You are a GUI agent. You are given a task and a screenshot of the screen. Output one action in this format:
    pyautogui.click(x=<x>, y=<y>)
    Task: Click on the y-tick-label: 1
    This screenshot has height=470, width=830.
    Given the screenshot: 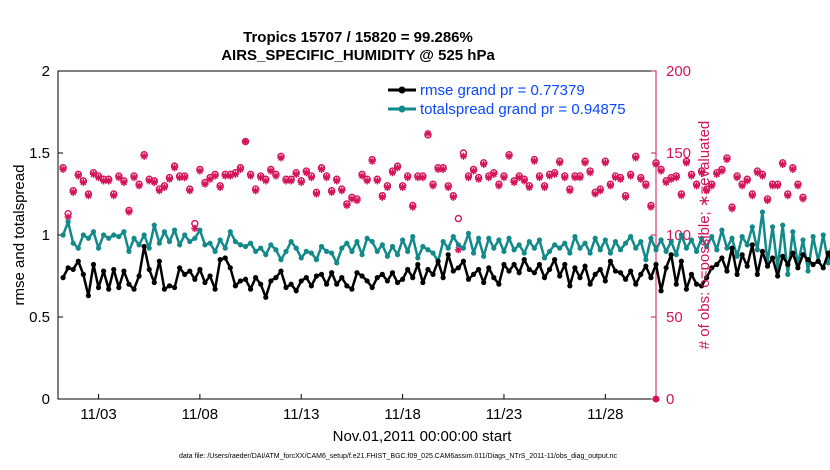 What is the action you would take?
    pyautogui.click(x=46, y=235)
    